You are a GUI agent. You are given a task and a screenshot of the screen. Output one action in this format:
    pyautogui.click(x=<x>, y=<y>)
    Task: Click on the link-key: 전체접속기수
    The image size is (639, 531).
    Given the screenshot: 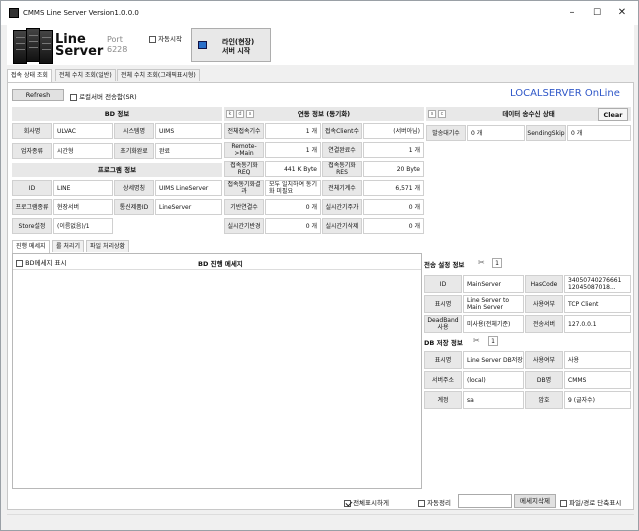 What is the action you would take?
    pyautogui.click(x=244, y=131)
    